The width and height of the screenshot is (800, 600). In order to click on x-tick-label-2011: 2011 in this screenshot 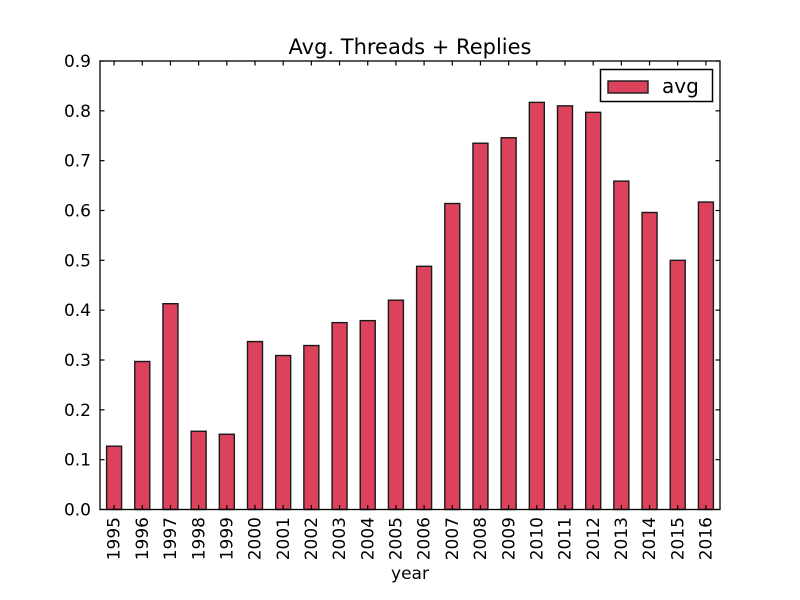, I will do `click(566, 538)`.